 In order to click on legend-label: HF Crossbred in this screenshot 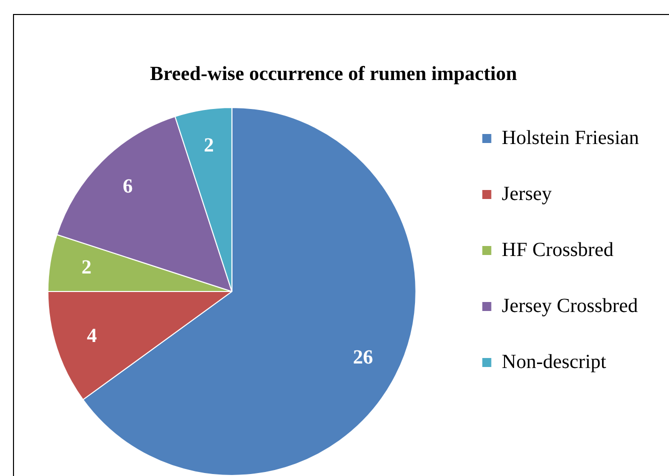, I will do `click(558, 249)`.